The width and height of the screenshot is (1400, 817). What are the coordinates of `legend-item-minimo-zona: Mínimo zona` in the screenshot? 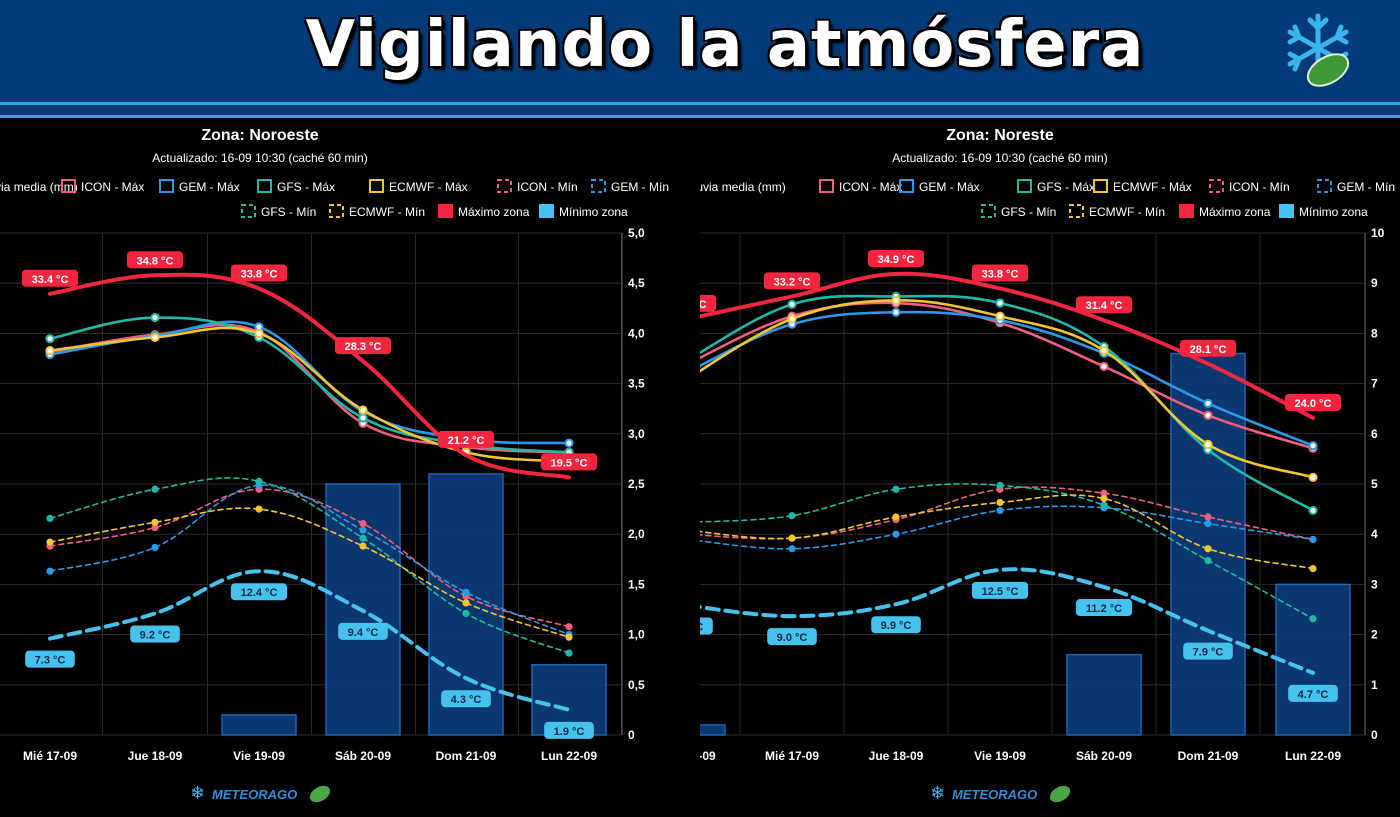 It's located at (1323, 211).